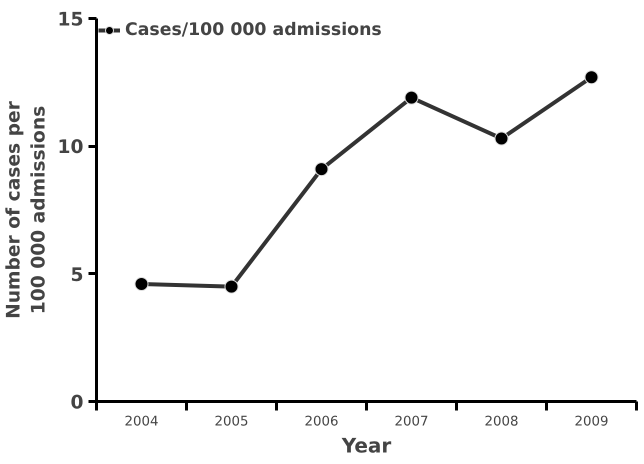 Image resolution: width=644 pixels, height=464 pixels. Describe the element at coordinates (591, 422) in the screenshot. I see `x-tick-label: 2009` at that location.